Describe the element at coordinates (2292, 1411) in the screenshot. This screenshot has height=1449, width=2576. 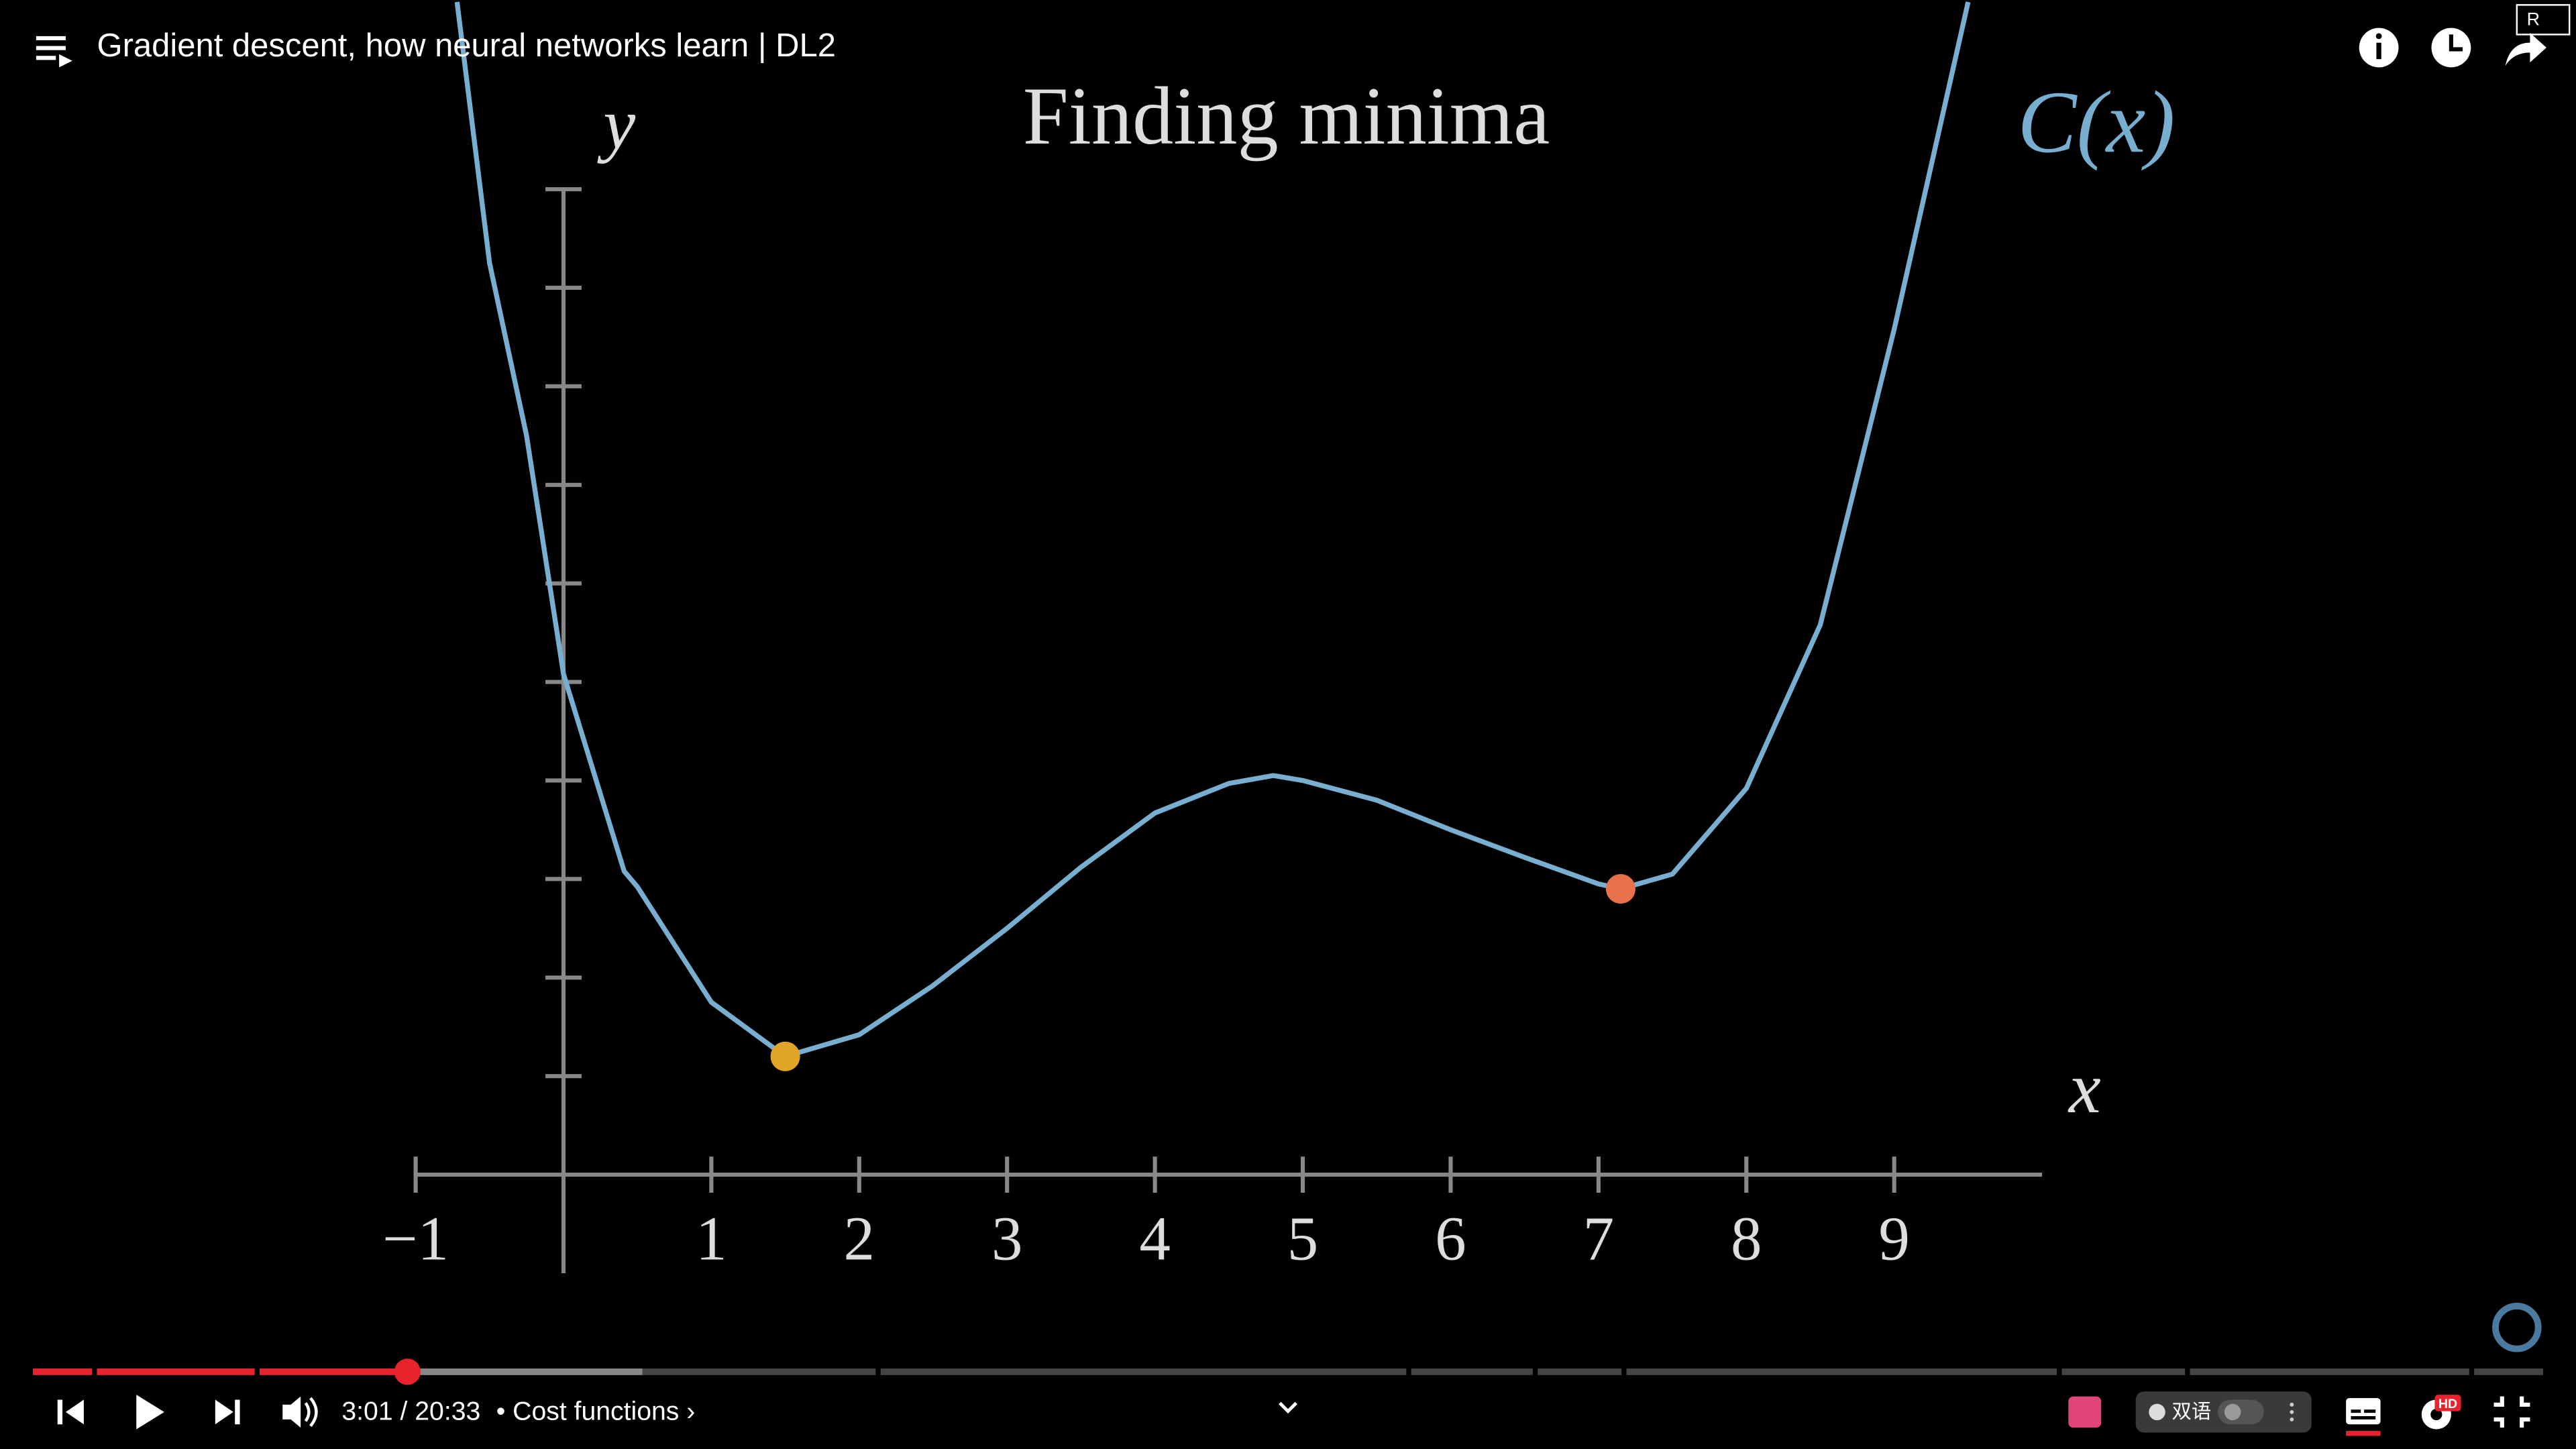
I see `more-icon` at that location.